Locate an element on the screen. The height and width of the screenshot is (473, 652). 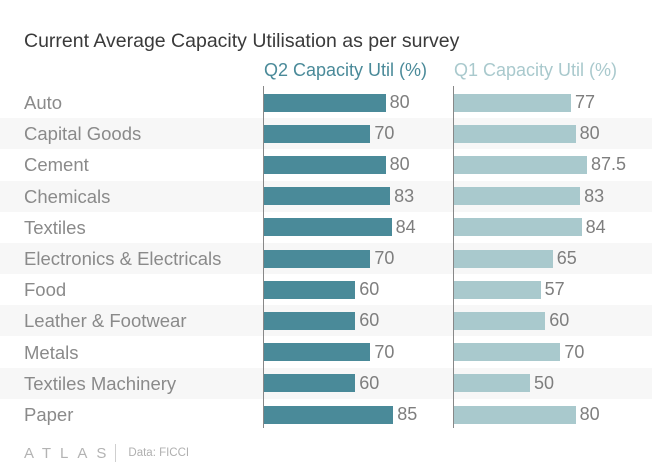
category-label: Food is located at coordinates (45, 290).